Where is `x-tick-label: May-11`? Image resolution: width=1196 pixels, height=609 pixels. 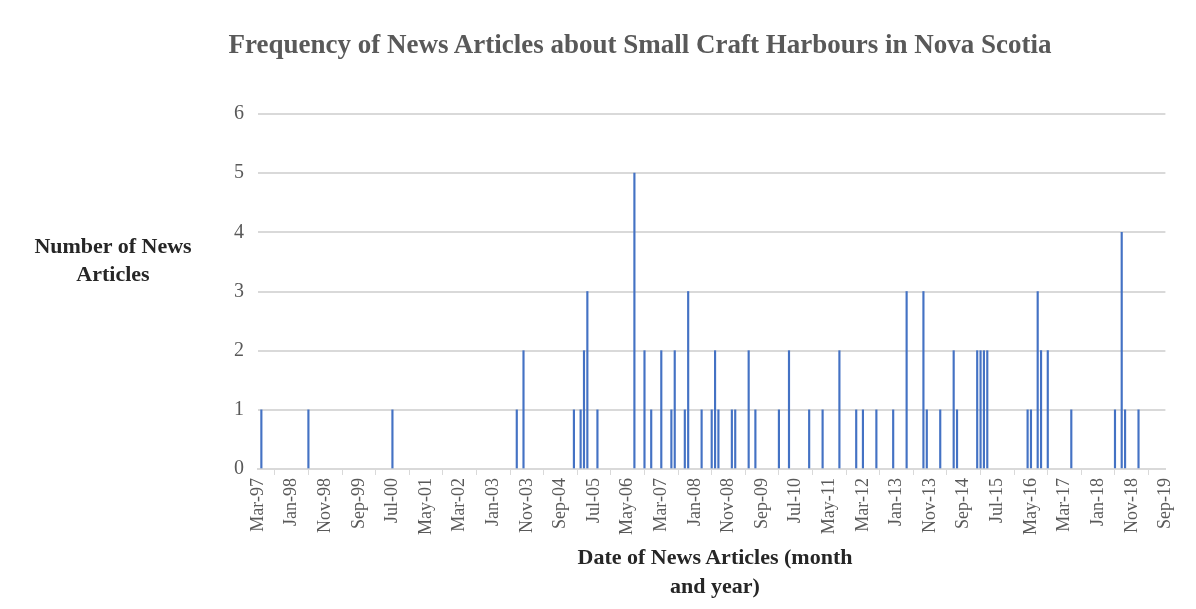
x-tick-label: May-11 is located at coordinates (828, 506).